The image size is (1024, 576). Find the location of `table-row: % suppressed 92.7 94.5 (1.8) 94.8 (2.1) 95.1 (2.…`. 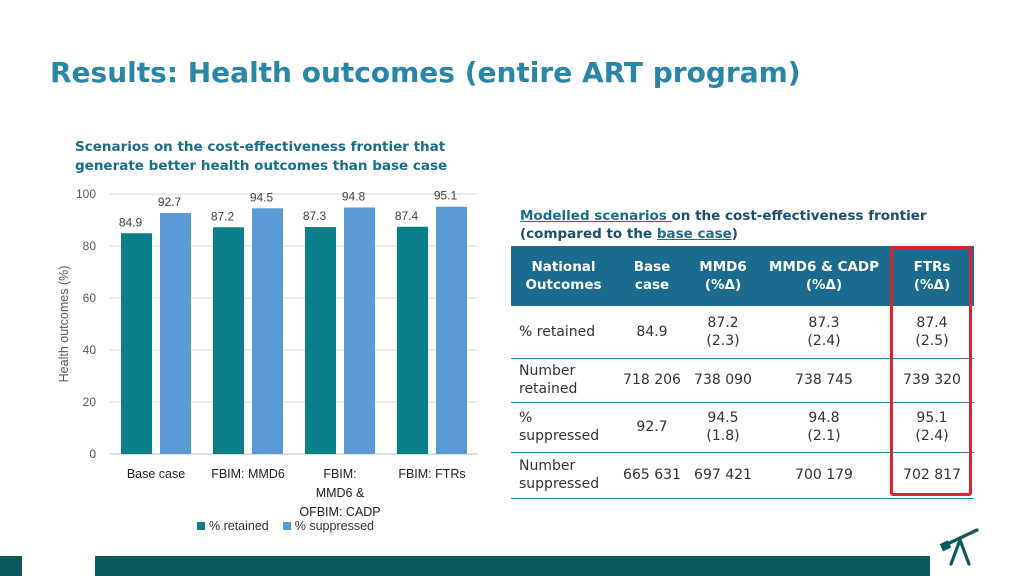

table-row: % suppressed 92.7 94.5 (1.8) 94.8 (2.1) 95.1 (2.… is located at coordinates (742, 427).